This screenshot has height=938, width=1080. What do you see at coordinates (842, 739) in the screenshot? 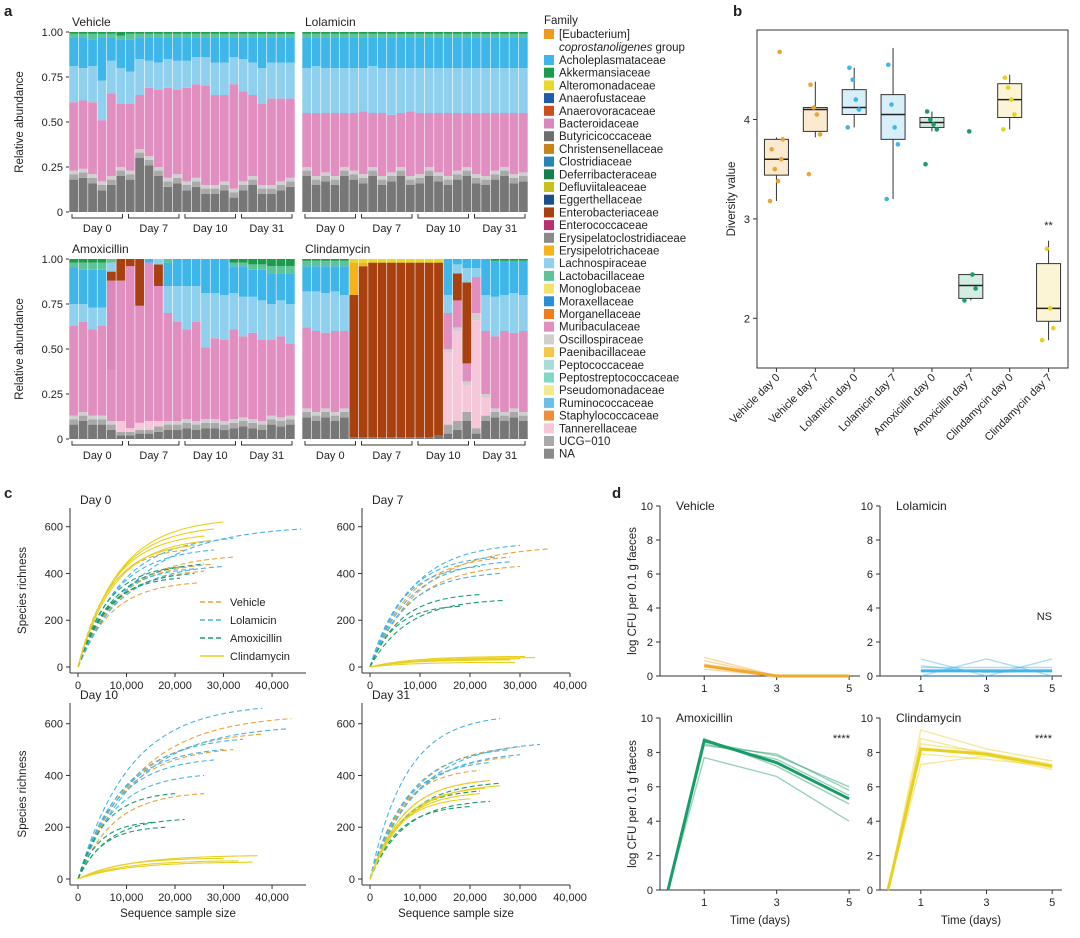
I see `significance-label: ****` at bounding box center [842, 739].